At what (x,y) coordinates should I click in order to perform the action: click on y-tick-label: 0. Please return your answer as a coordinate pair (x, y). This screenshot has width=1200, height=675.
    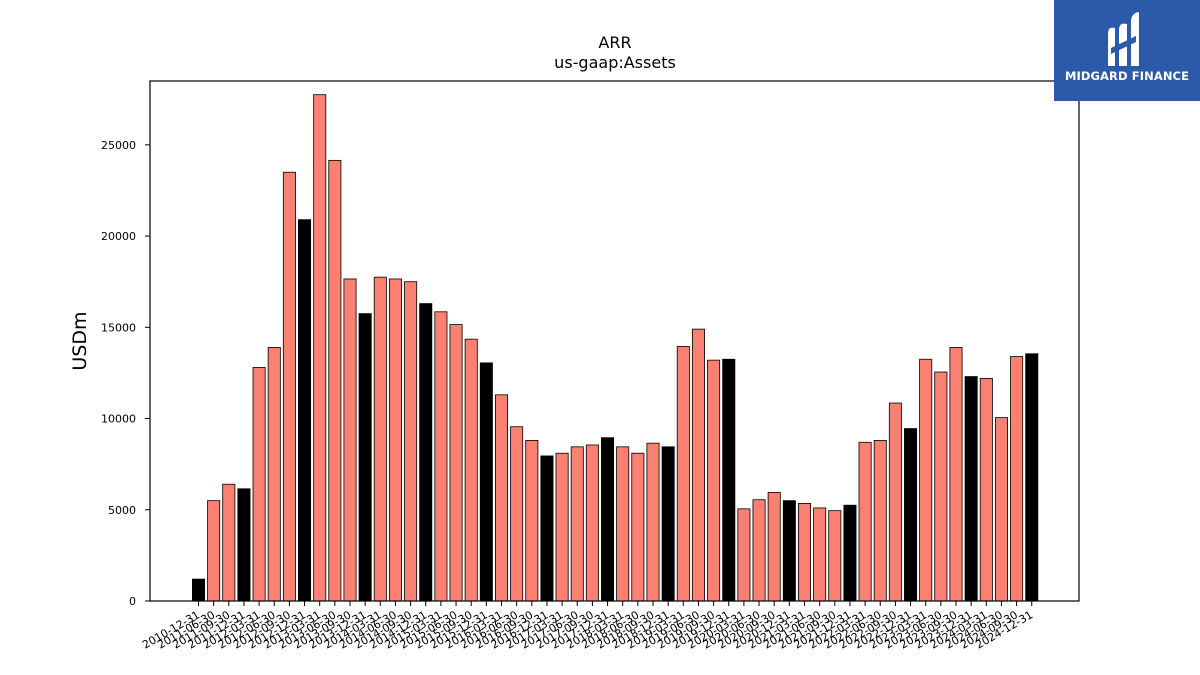
    Looking at the image, I should click on (132, 601).